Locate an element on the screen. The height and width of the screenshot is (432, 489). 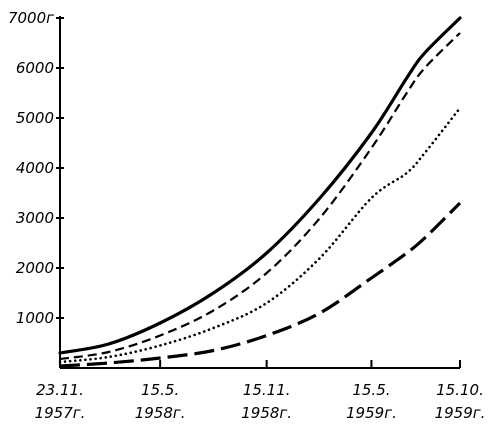
x-tick-label: 15.11. is located at coordinates (267, 390).